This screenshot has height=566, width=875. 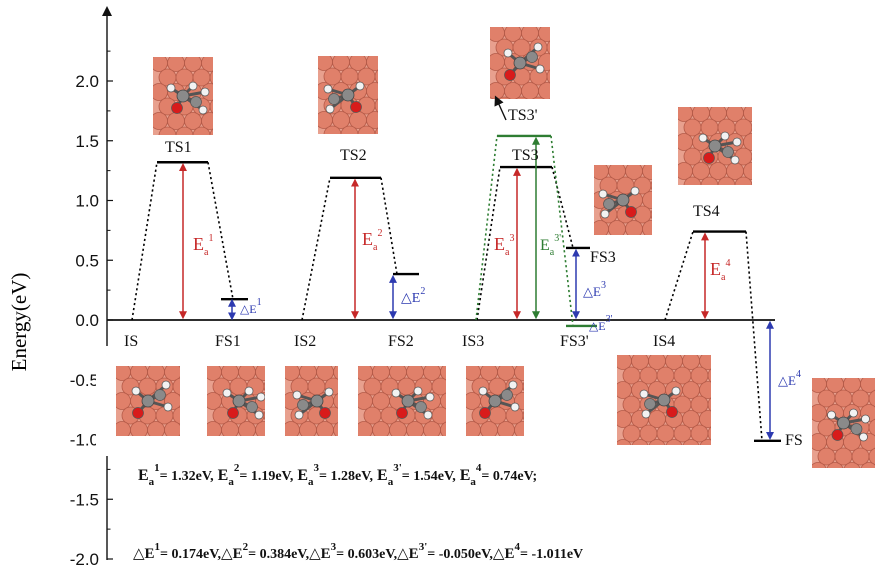 I want to click on label-fs3-prime: FS3', so click(x=574, y=341).